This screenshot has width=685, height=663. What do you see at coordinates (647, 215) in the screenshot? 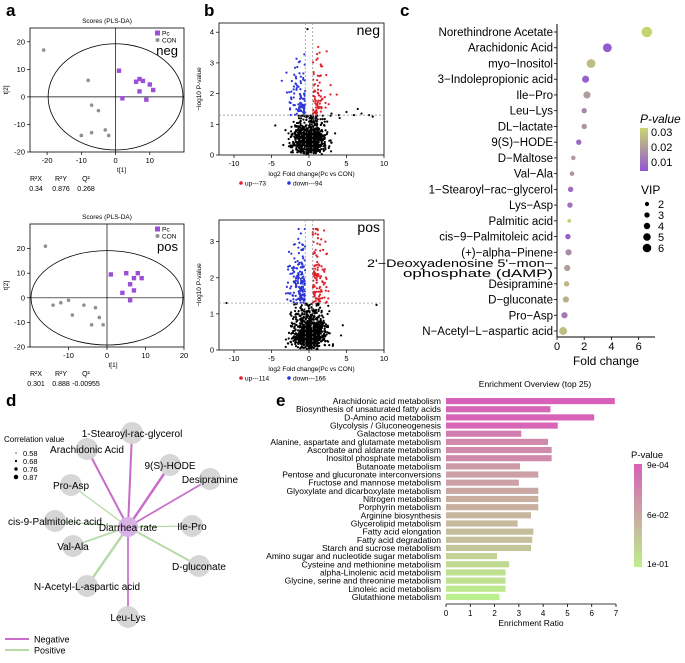
I see `size-legend-dot` at bounding box center [647, 215].